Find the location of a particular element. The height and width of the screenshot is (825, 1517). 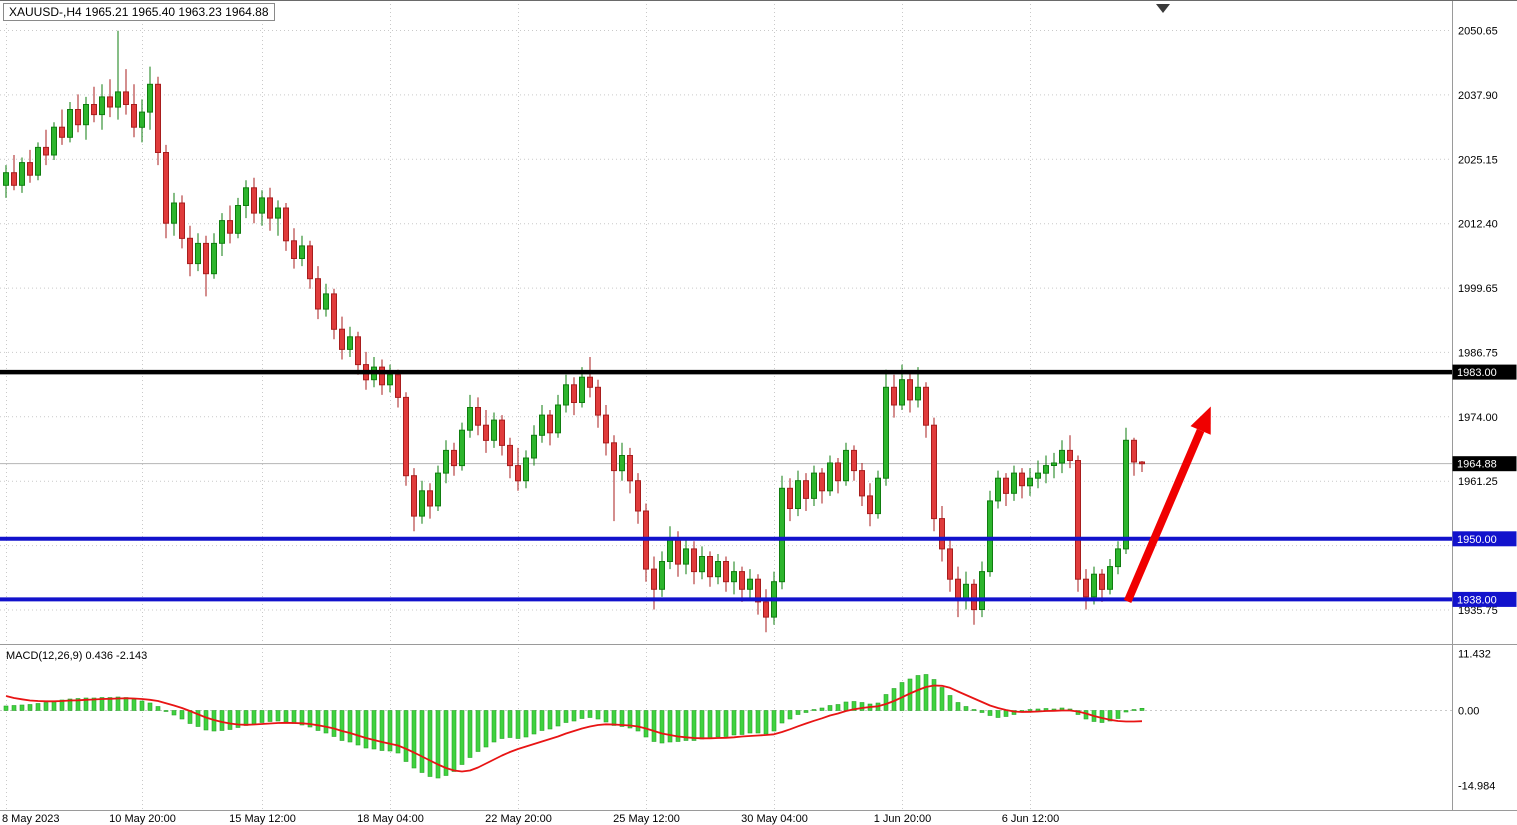

time-axis-scale is located at coordinates (726, 818).